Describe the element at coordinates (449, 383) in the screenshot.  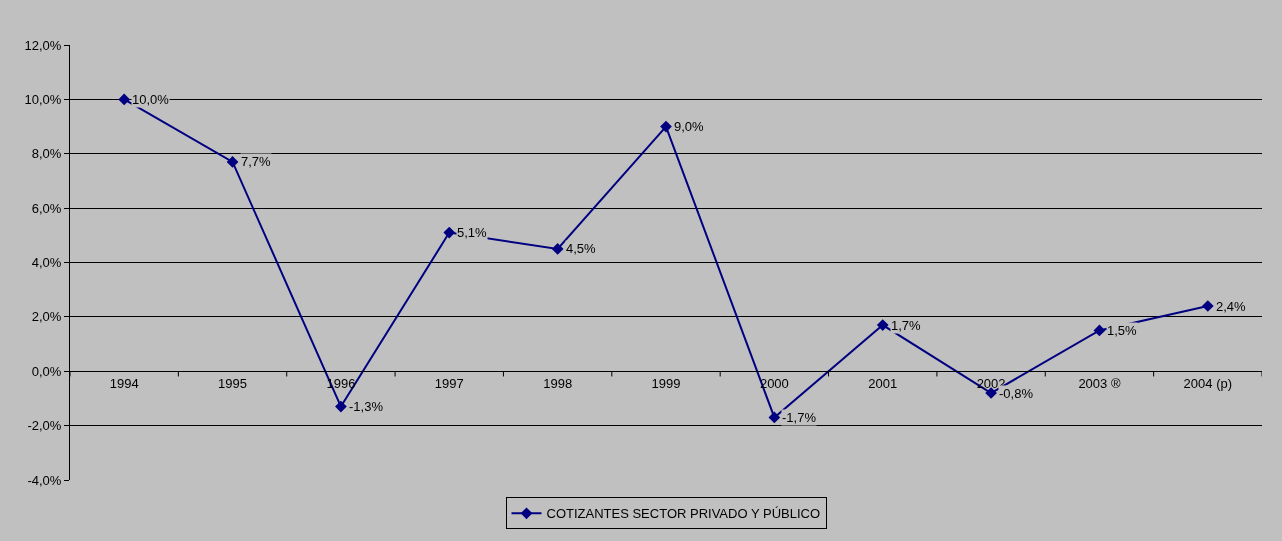
I see `x-tick-label: 1997` at that location.